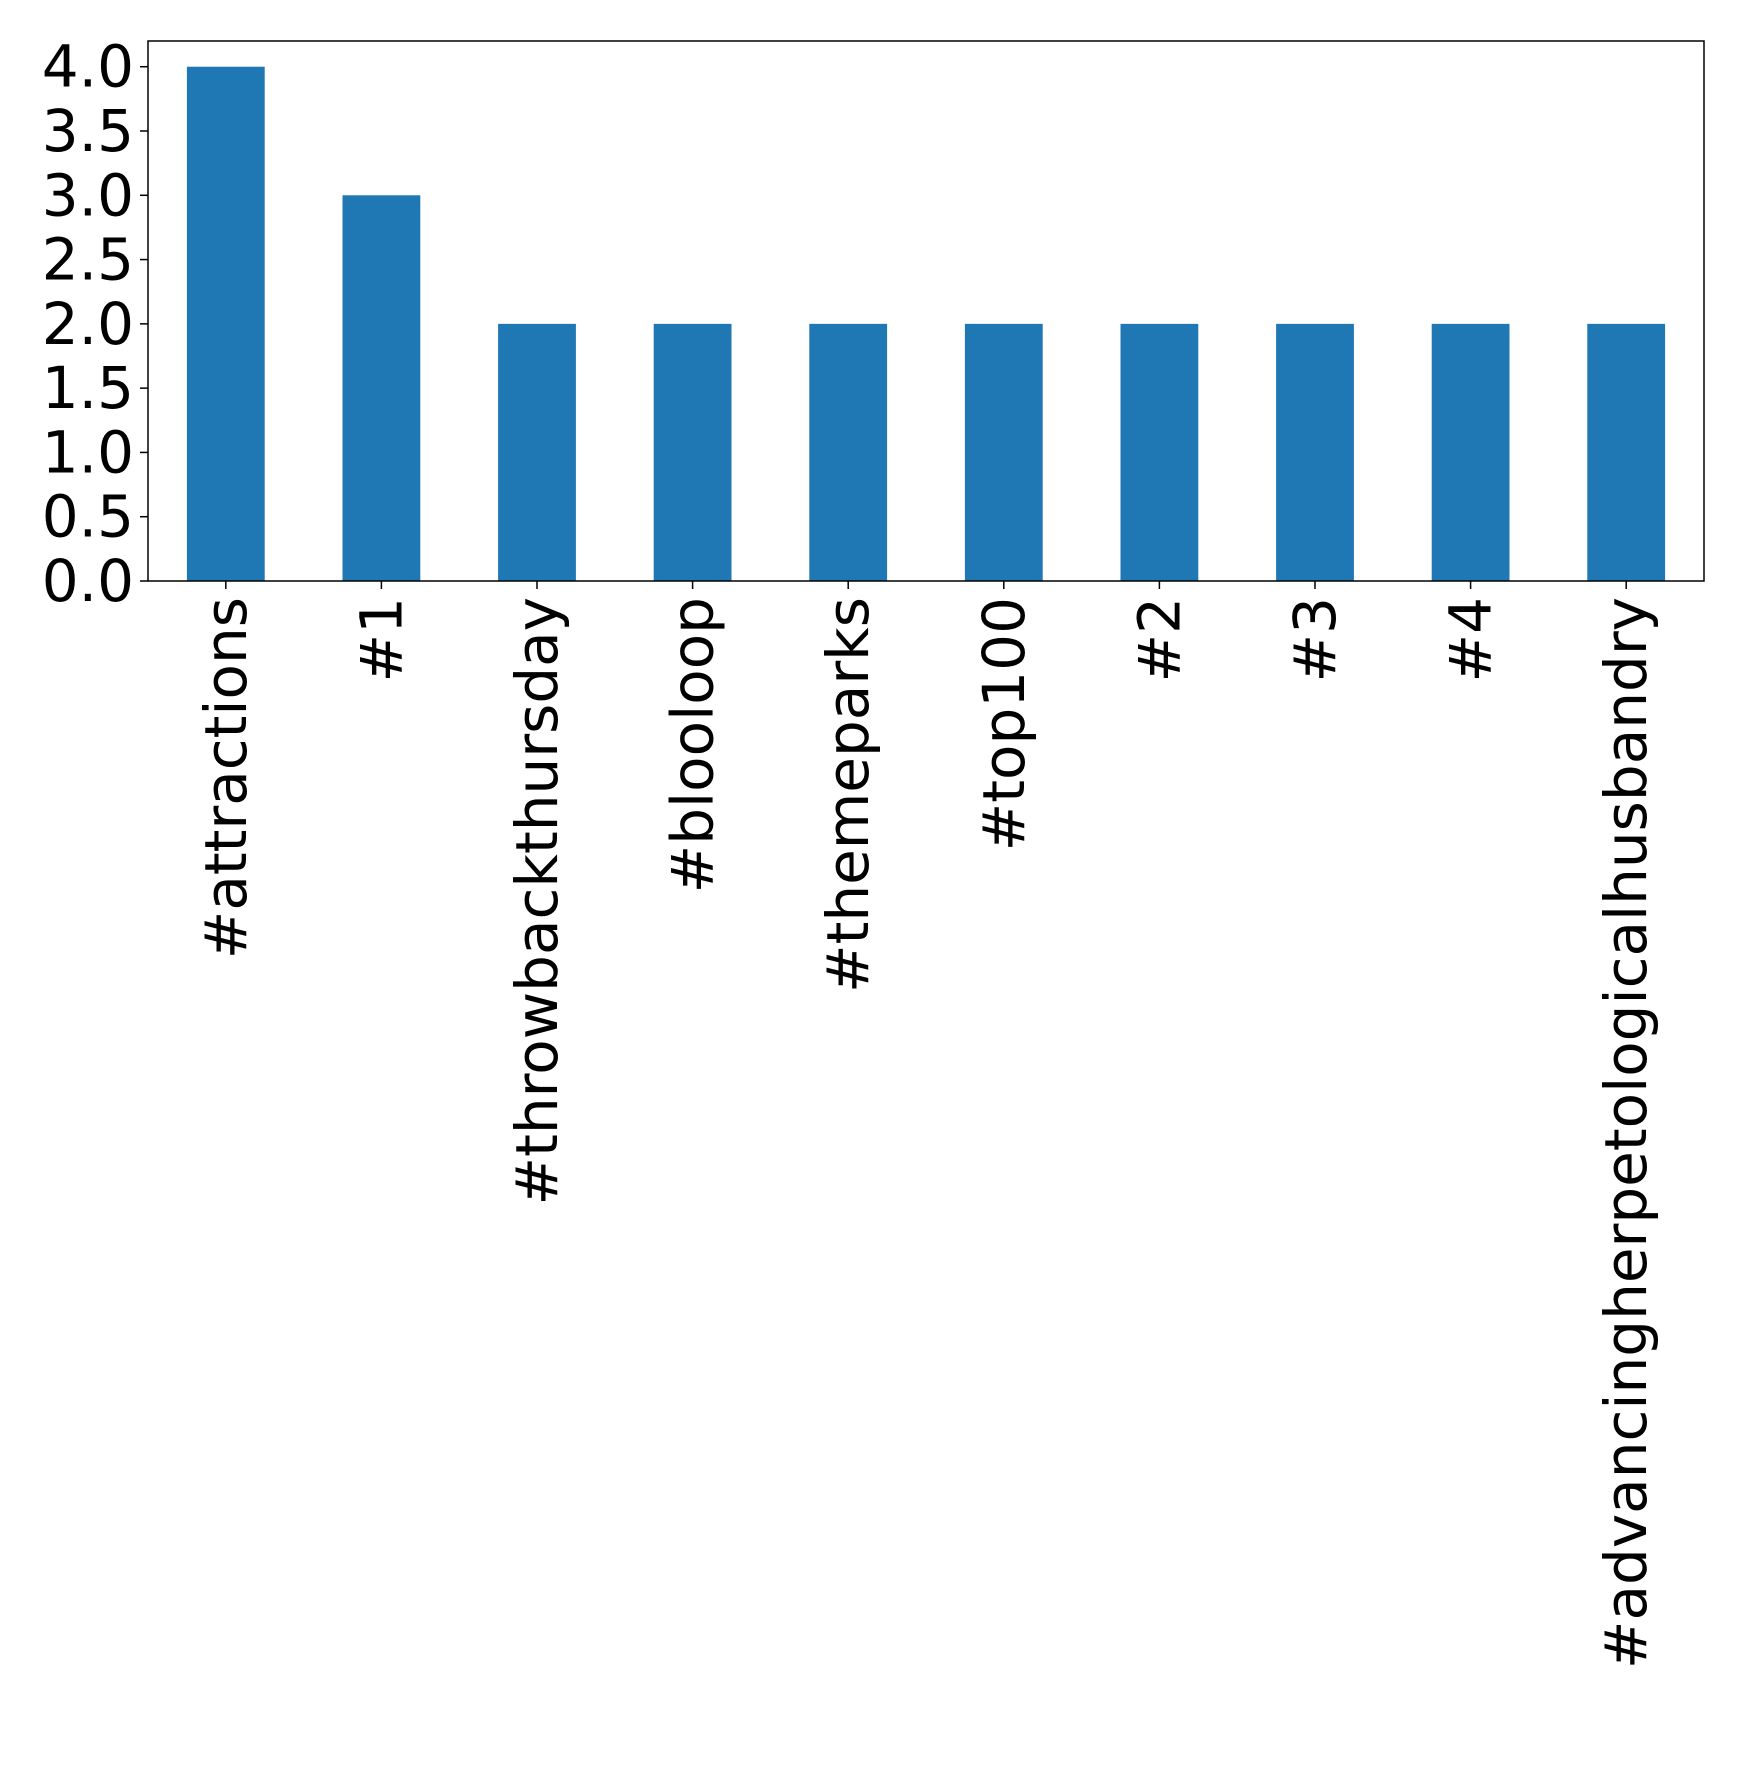 This screenshot has width=1739, height=1783. I want to click on y-tick-label: 2.0, so click(88, 324).